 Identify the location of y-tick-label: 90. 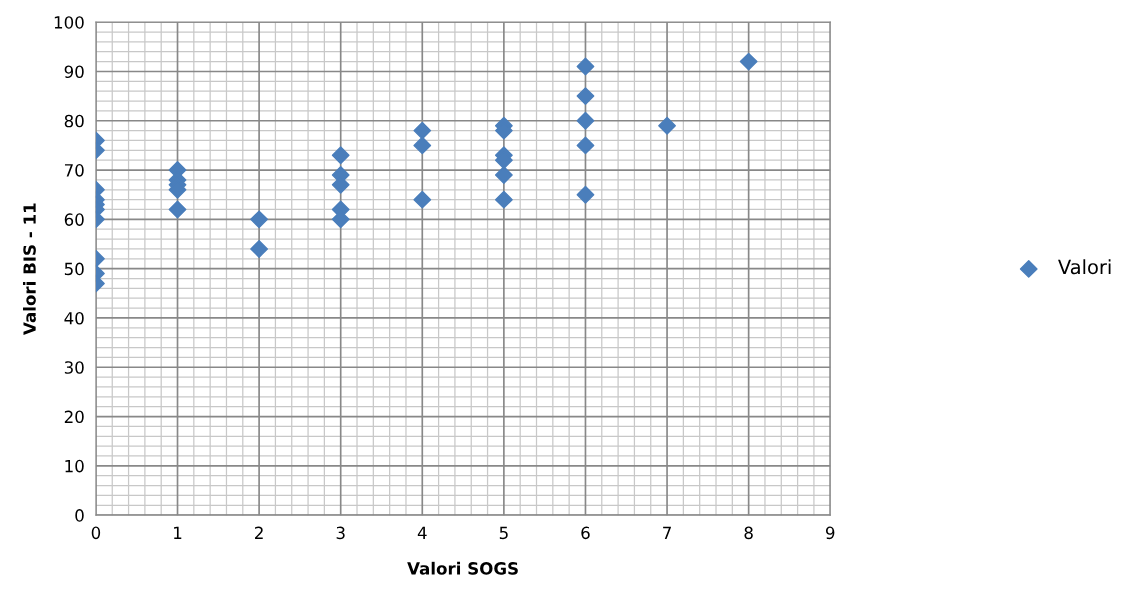
(74, 72).